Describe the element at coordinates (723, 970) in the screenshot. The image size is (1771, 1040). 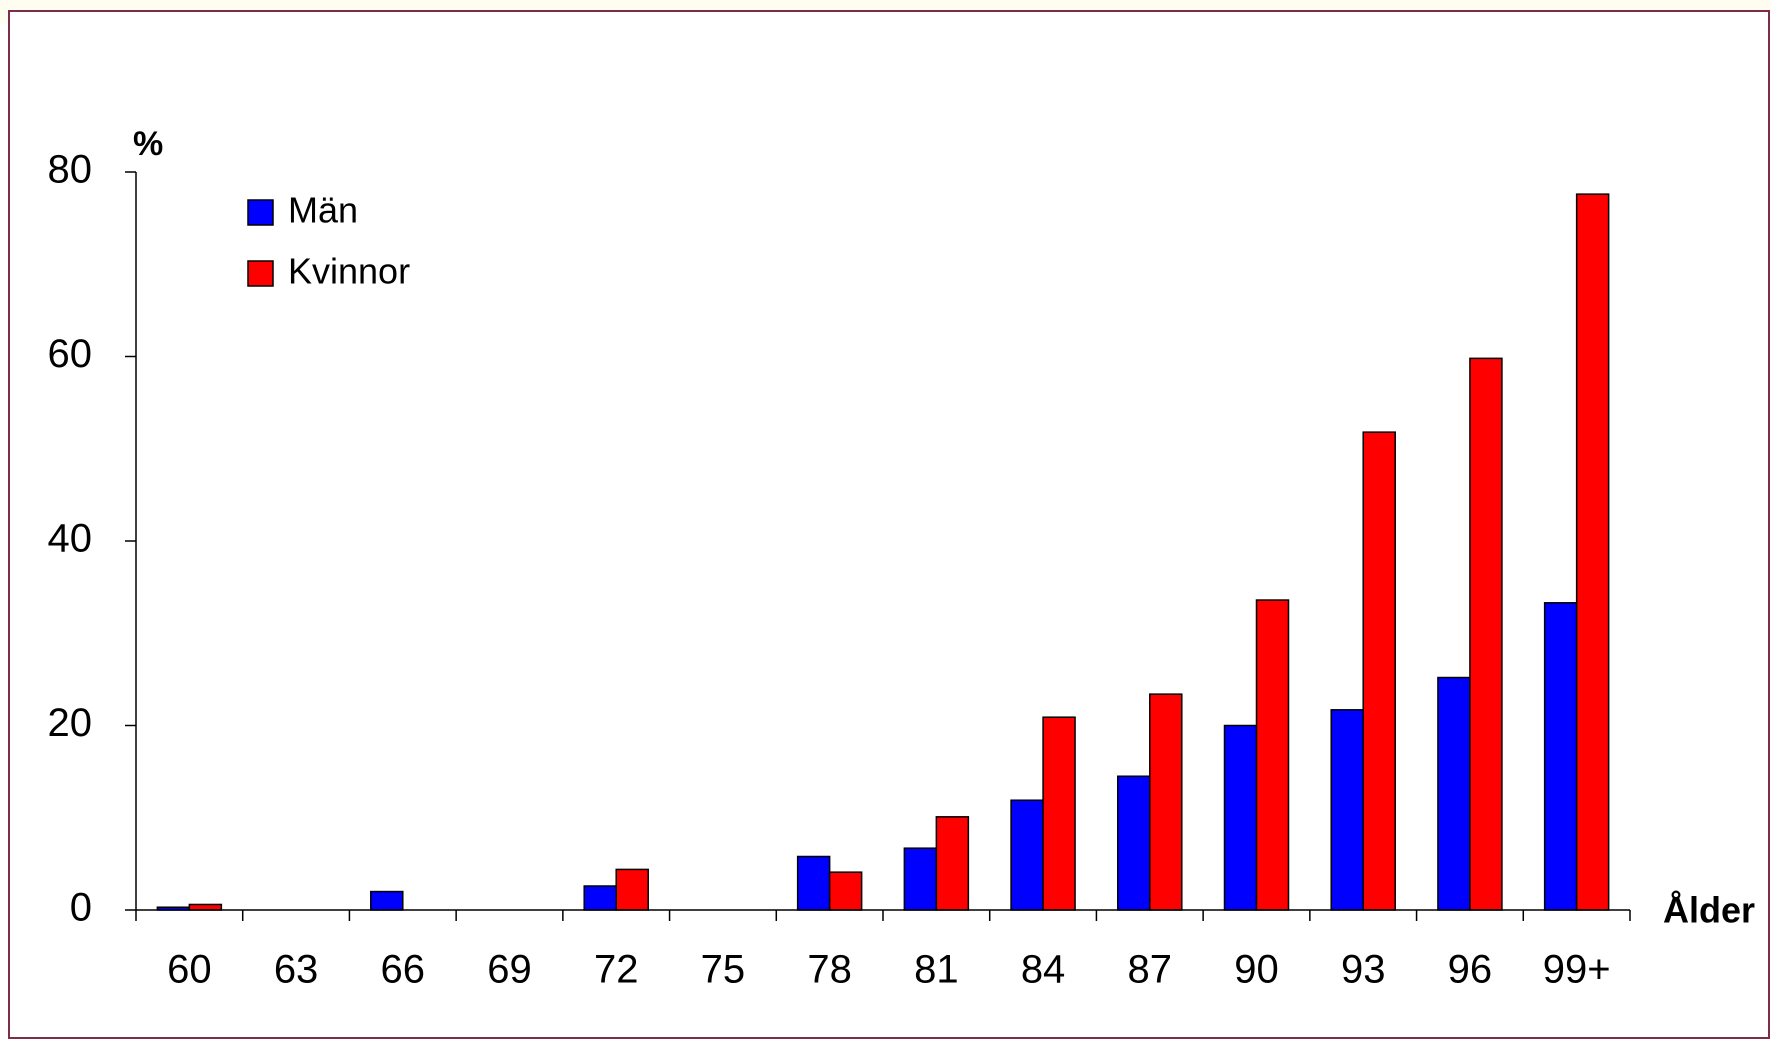
I see `x-tick-label: 75` at that location.